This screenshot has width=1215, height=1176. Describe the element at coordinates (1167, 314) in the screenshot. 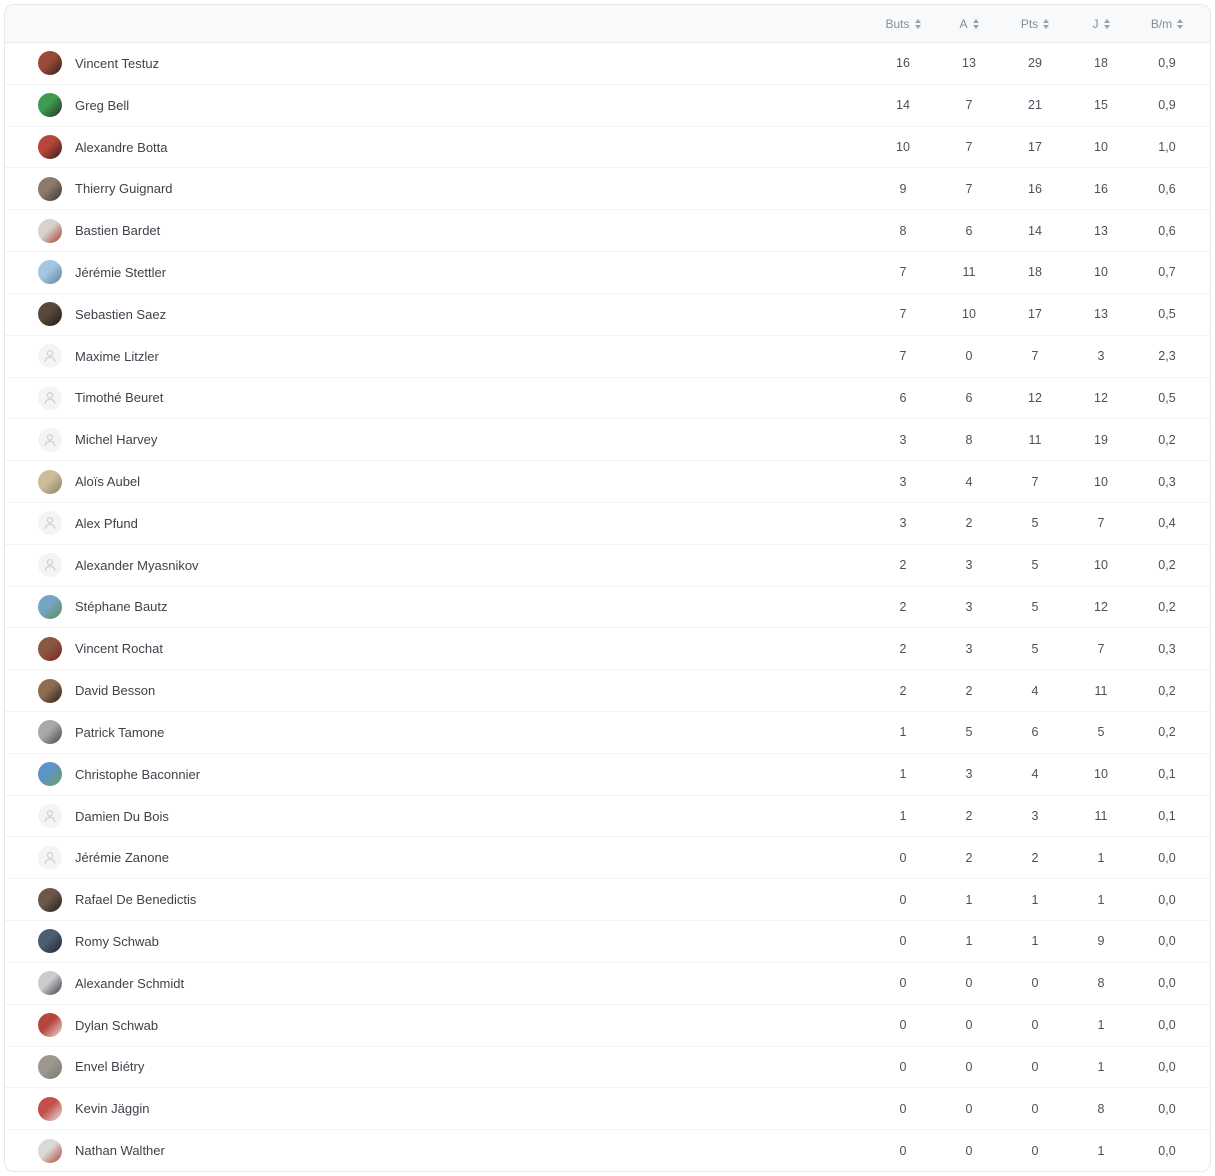

I see `stat-value-goals-per-game: 0,5` at that location.